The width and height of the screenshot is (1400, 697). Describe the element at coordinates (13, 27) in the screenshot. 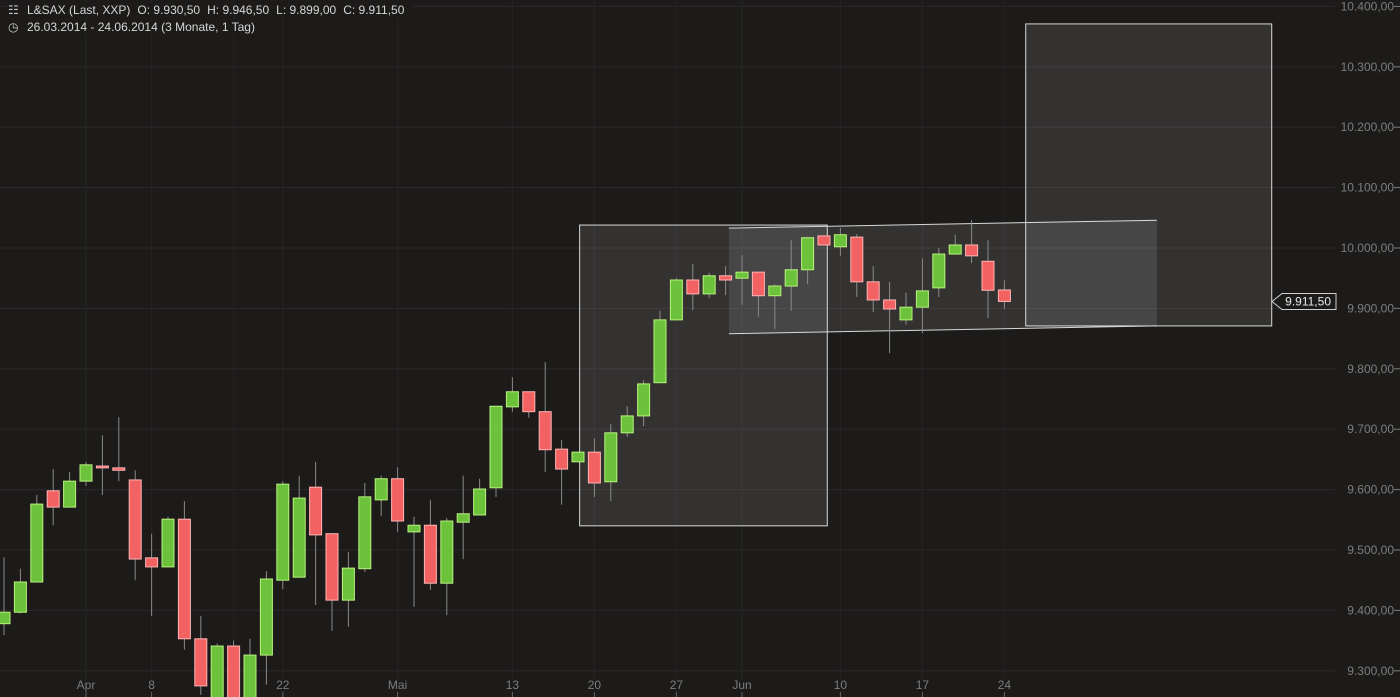

I see `clock-icon: ◷` at that location.